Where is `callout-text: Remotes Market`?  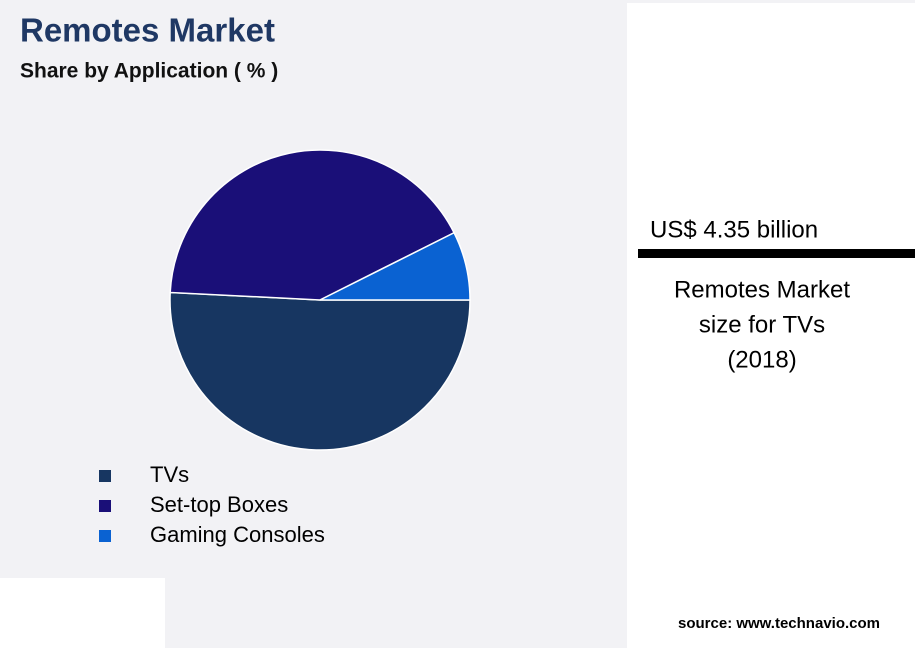 callout-text: Remotes Market is located at coordinates (762, 289).